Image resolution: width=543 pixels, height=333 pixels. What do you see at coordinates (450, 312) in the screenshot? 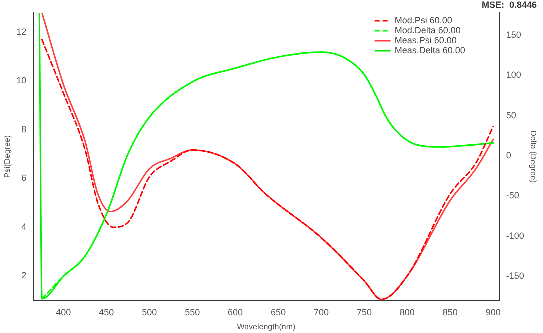
I see `x-tick-label: 850` at bounding box center [450, 312].